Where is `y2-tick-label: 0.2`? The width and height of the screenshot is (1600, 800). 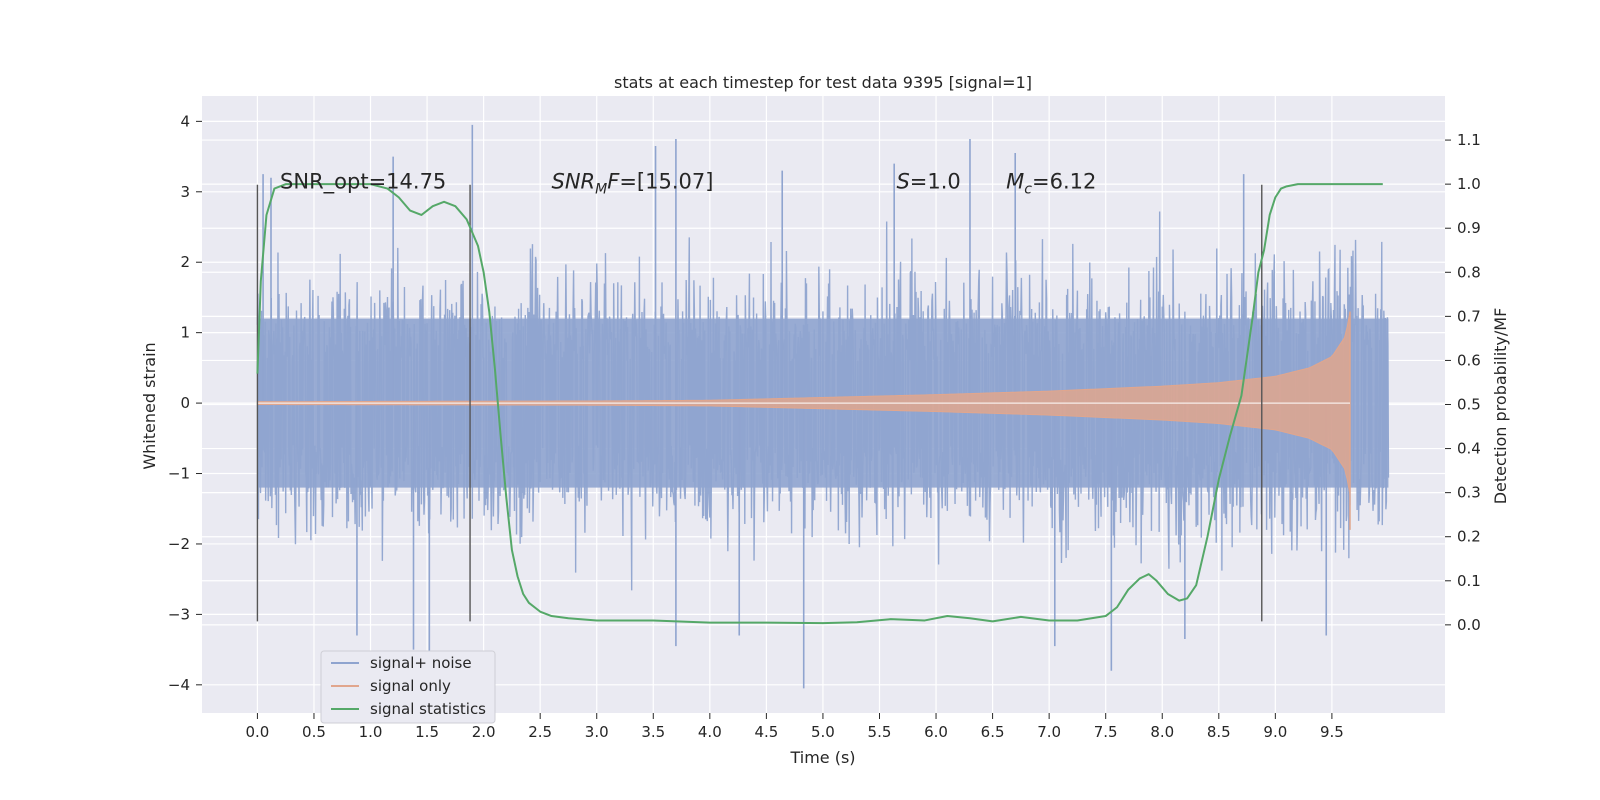 y2-tick-label: 0.2 is located at coordinates (1469, 537).